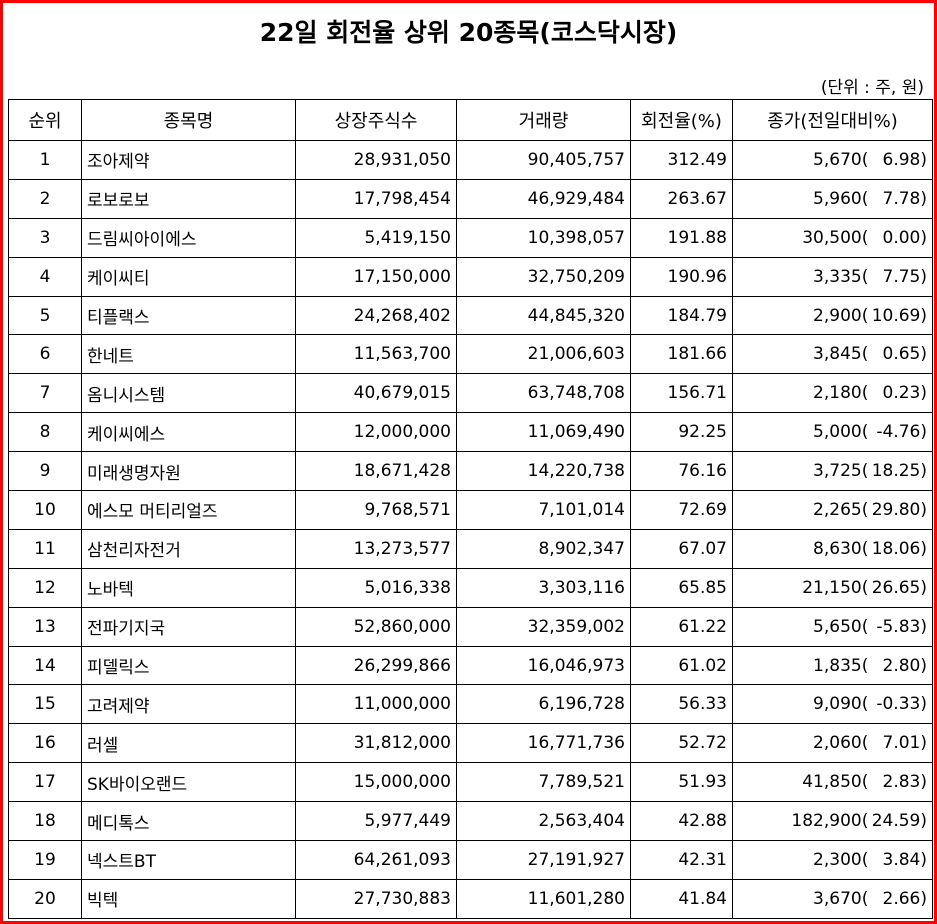 This screenshot has height=924, width=937. Describe the element at coordinates (837, 276) in the screenshot. I see `close-price: 3,335` at that location.